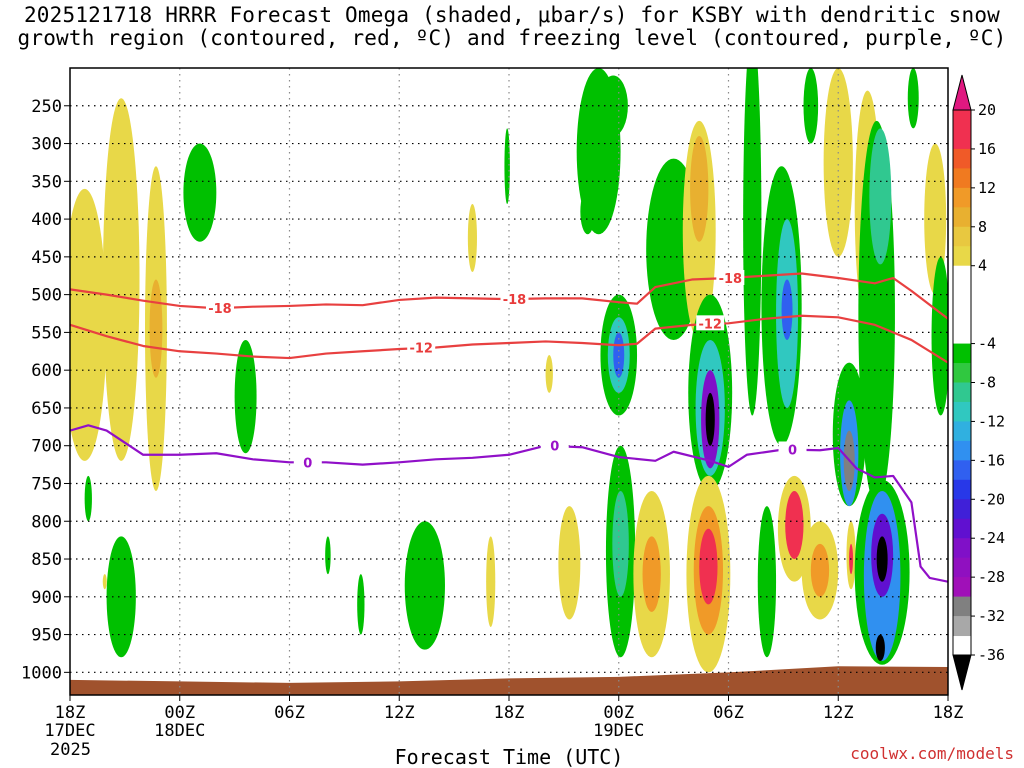  I want to click on colorbar-label-1: 16, so click(987, 149).